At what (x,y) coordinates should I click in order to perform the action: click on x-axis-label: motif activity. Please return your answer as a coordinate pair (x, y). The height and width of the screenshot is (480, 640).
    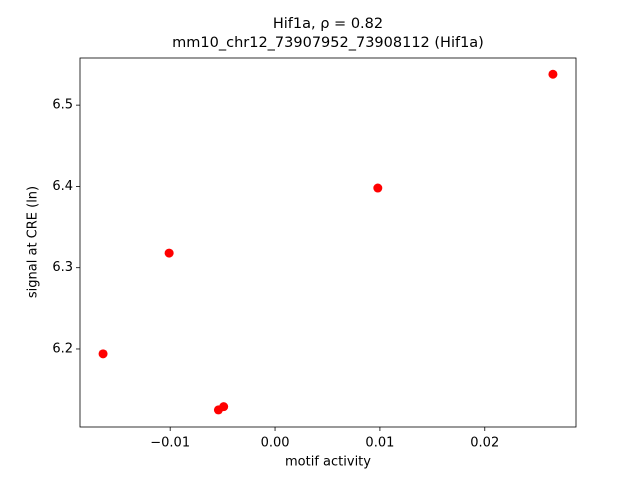
    Looking at the image, I should click on (328, 462).